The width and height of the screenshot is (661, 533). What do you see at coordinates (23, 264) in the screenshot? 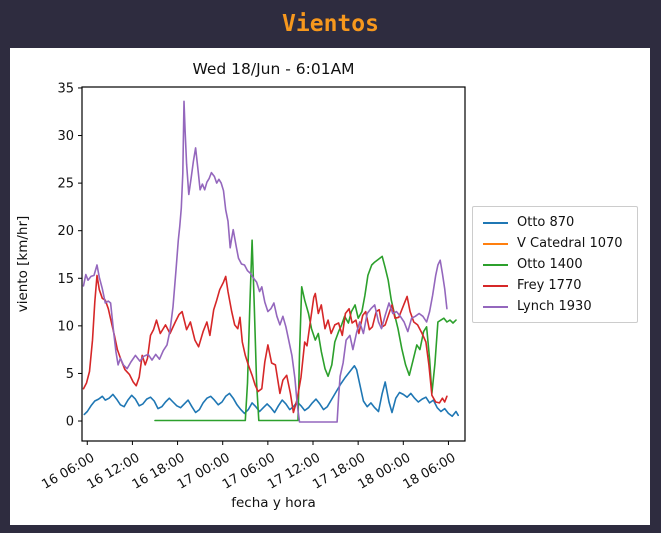
I see `y-axis-label: viento [km/hr]` at bounding box center [23, 264].